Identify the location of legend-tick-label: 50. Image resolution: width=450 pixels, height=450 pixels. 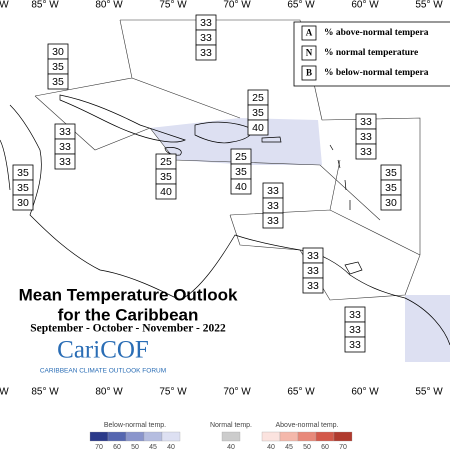
(135, 447).